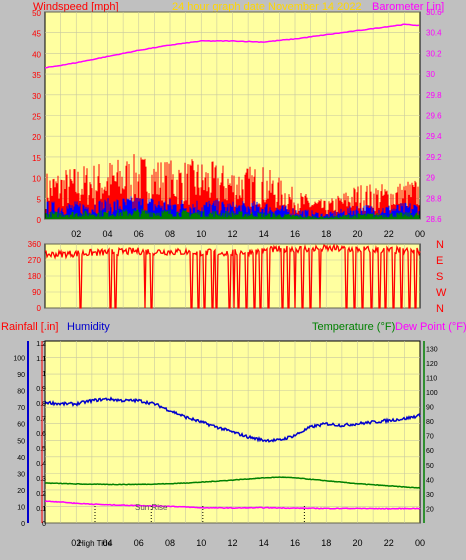 Image resolution: width=466 pixels, height=560 pixels. What do you see at coordinates (432, 364) in the screenshot?
I see `temp-tick-label: 120` at bounding box center [432, 364].